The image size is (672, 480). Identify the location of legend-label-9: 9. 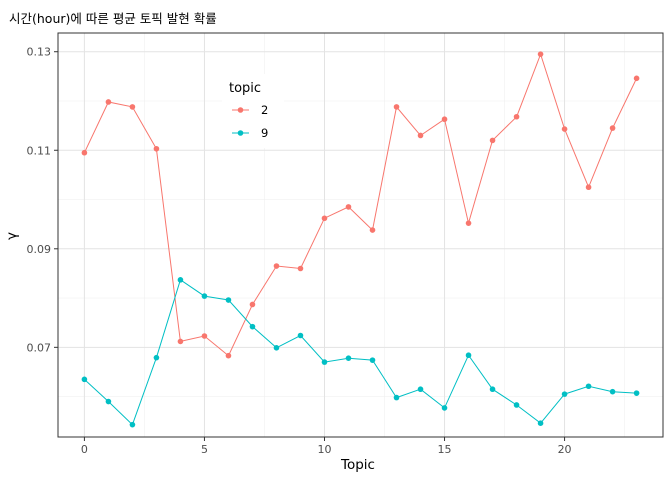
(264, 133).